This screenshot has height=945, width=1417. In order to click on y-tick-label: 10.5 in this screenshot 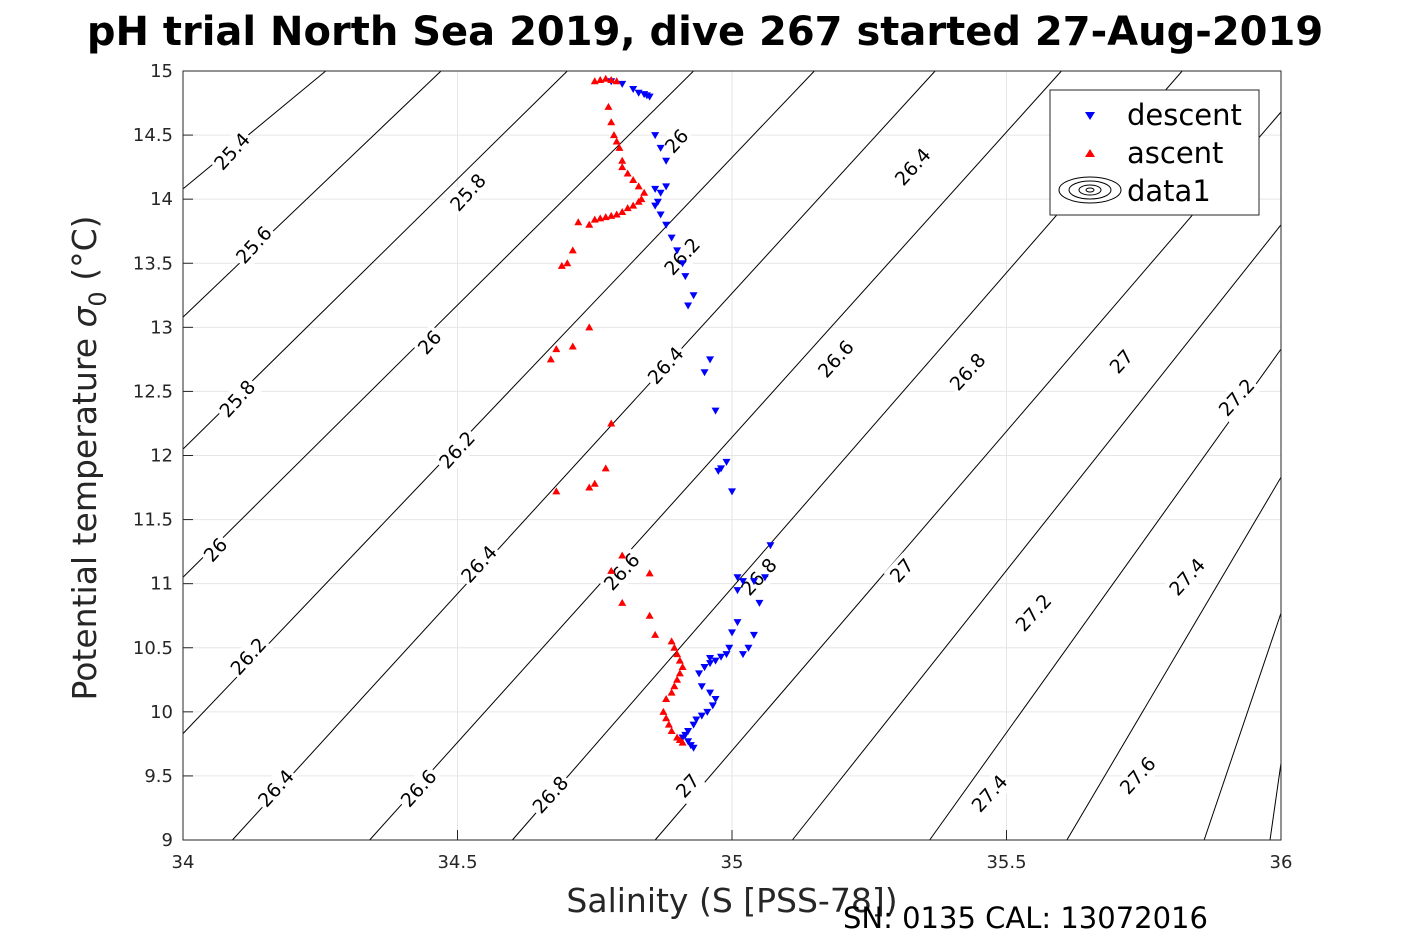, I will do `click(153, 648)`.